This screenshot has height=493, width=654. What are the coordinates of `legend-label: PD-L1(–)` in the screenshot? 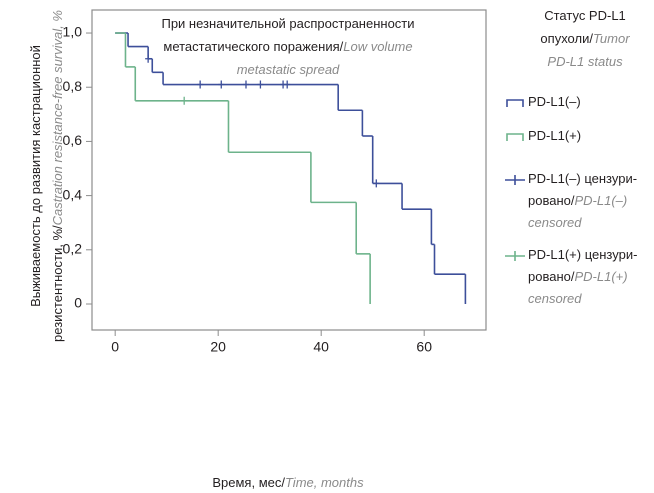 It's located at (554, 101).